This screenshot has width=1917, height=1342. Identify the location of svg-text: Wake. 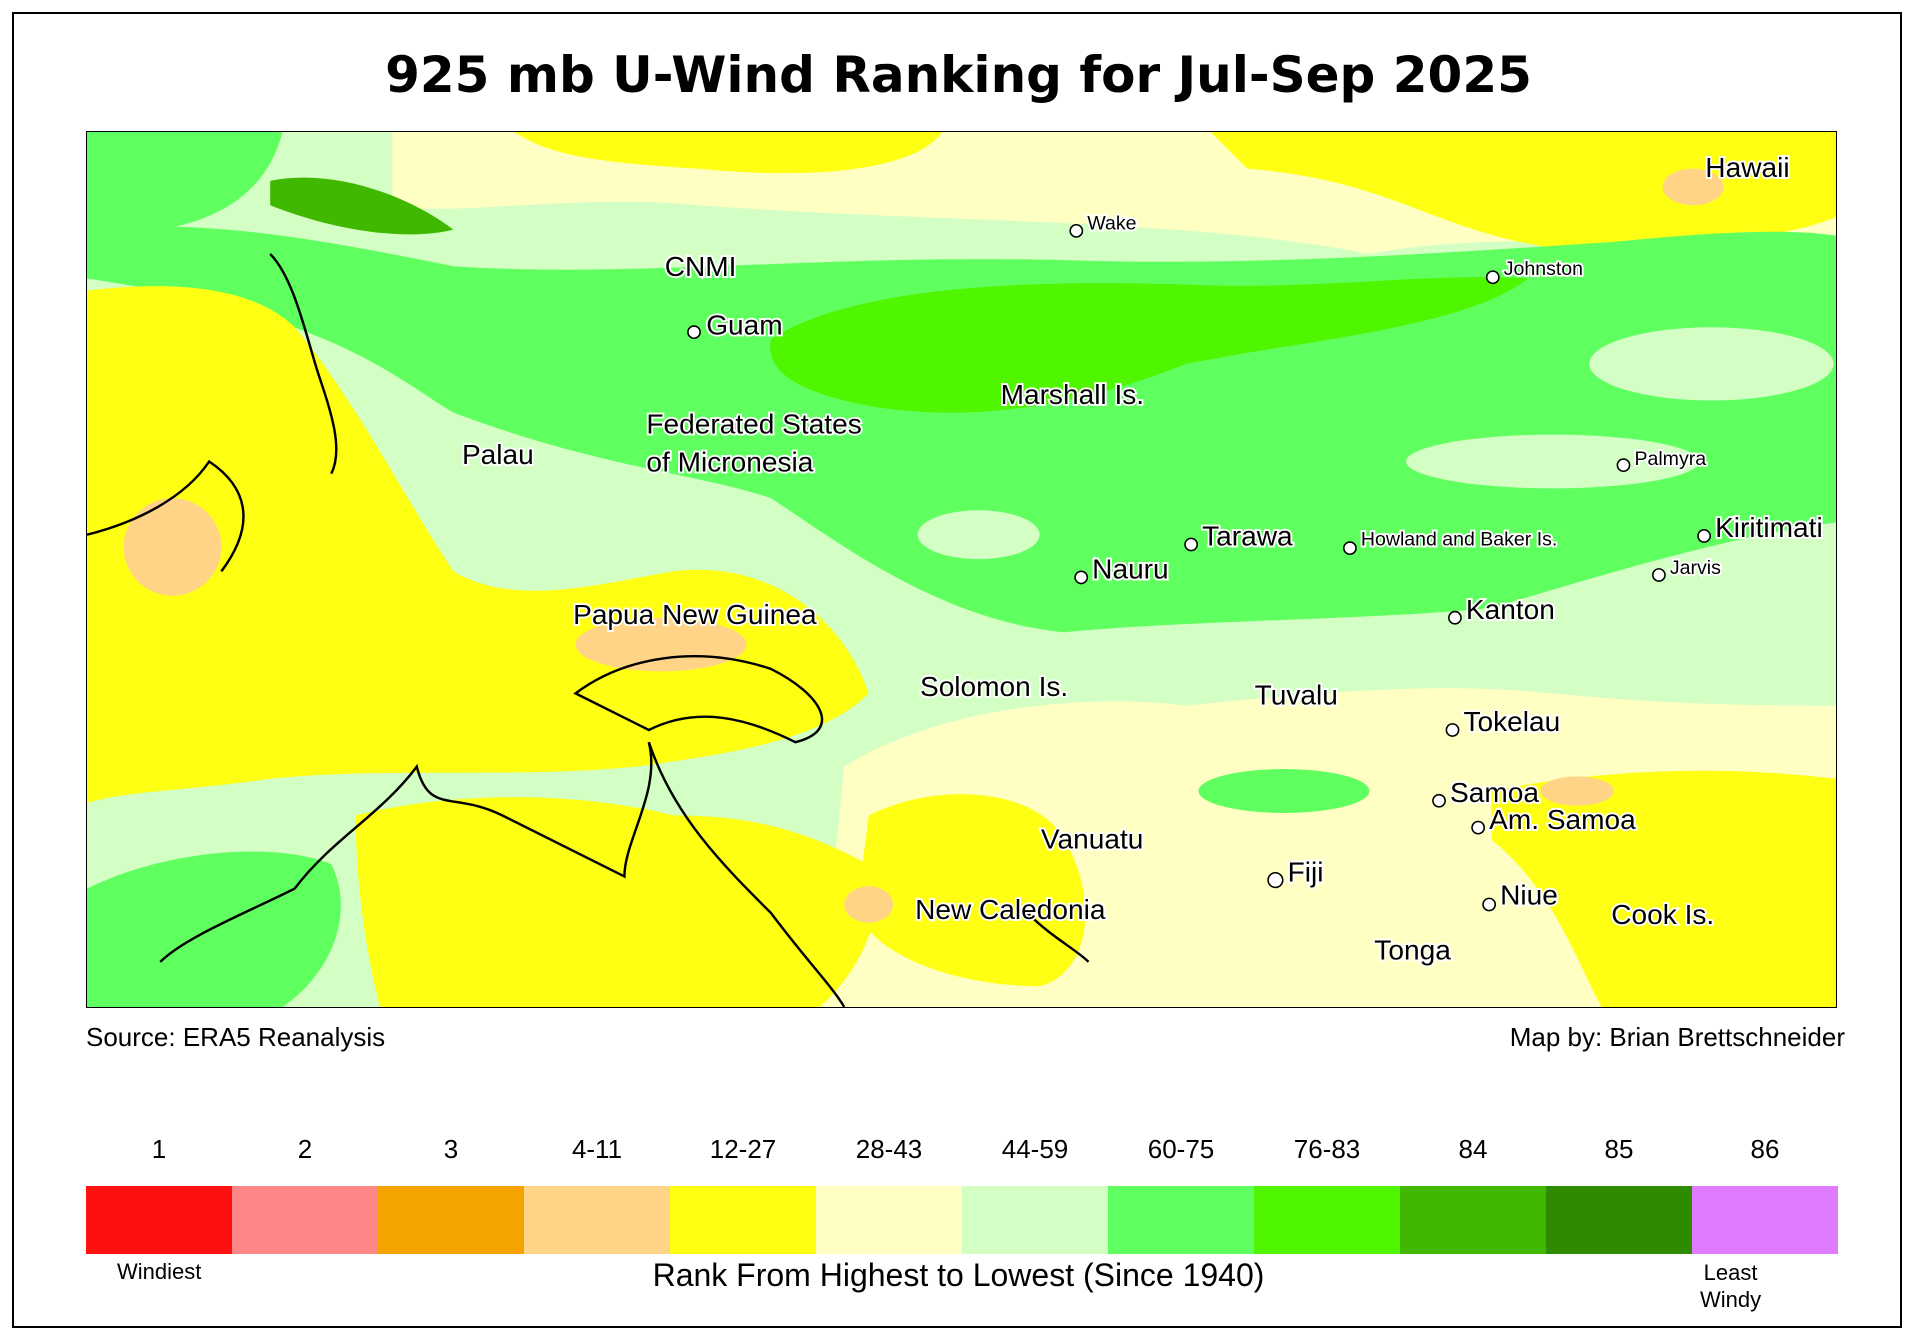
(1111, 224).